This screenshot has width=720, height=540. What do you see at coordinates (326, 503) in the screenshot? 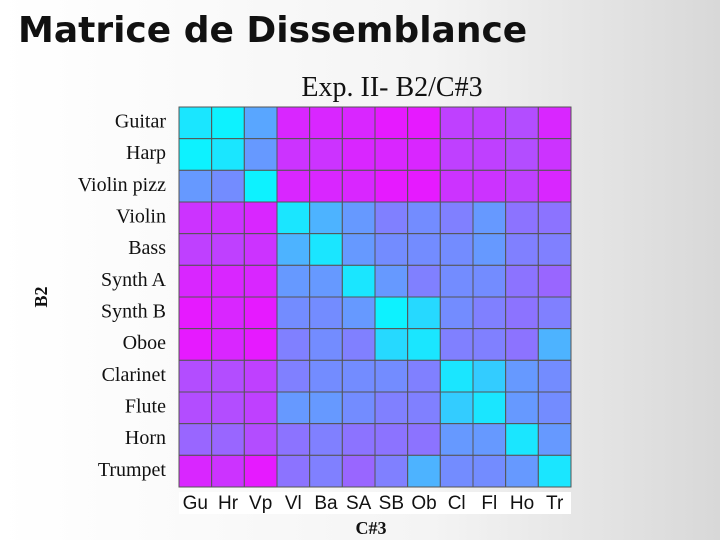
I see `column-label: Ba` at bounding box center [326, 503].